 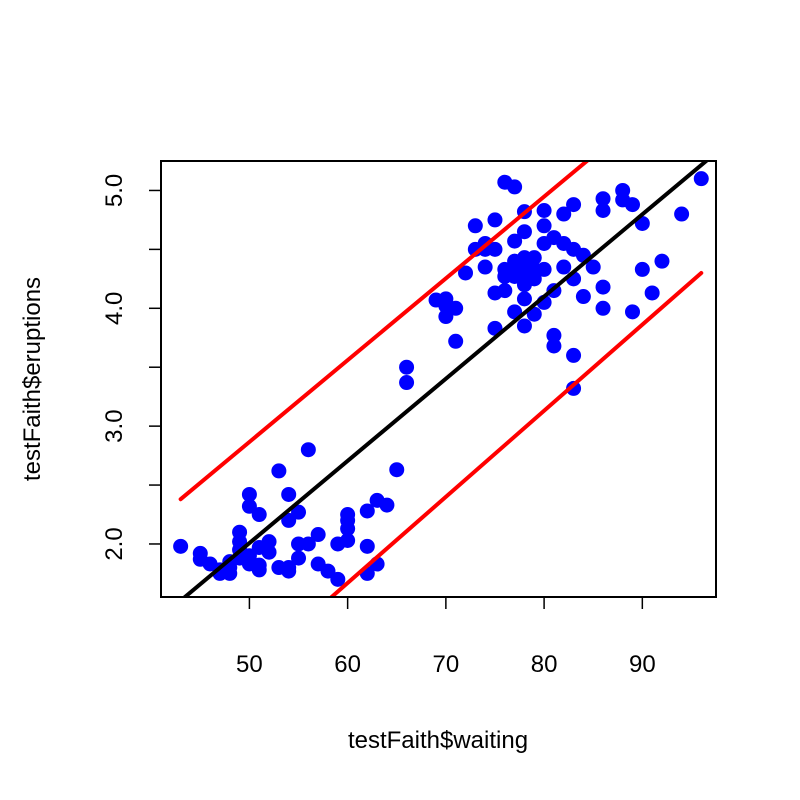 I want to click on x-axis: 50 60 70 80 90, so click(x=446, y=637).